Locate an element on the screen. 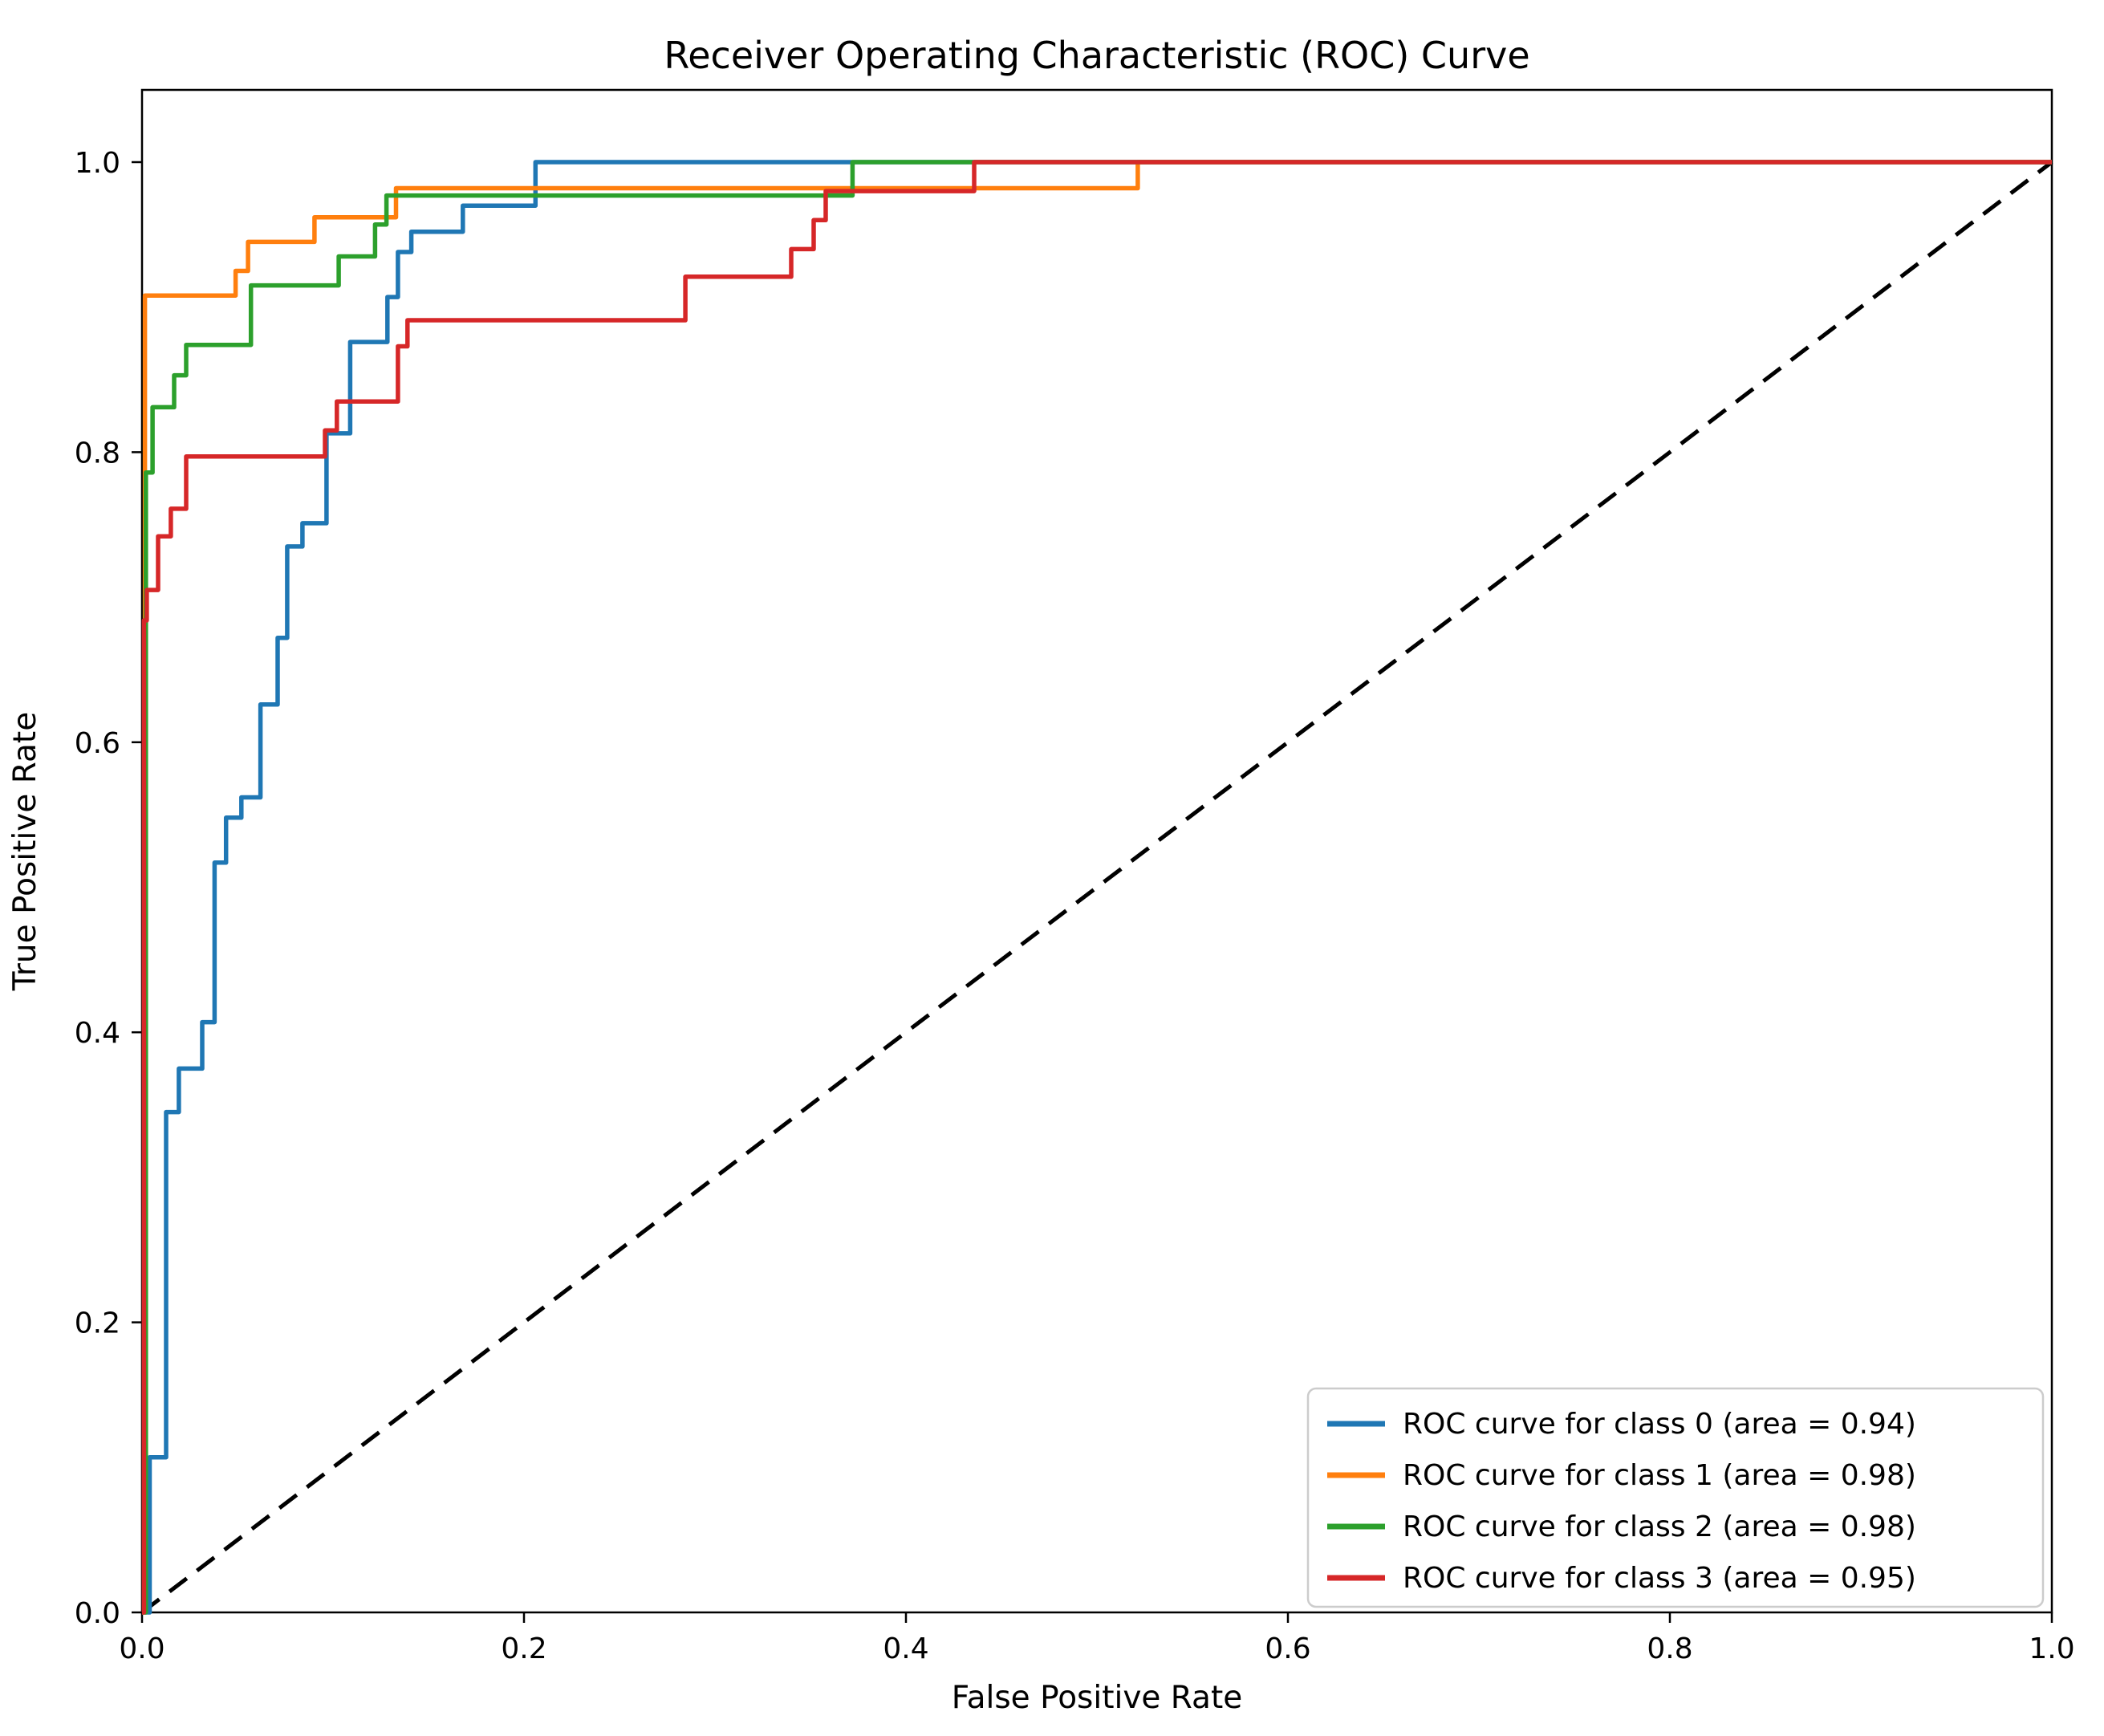 The image size is (2104, 1736). x-tick-label: 0.4 is located at coordinates (905, 1648).